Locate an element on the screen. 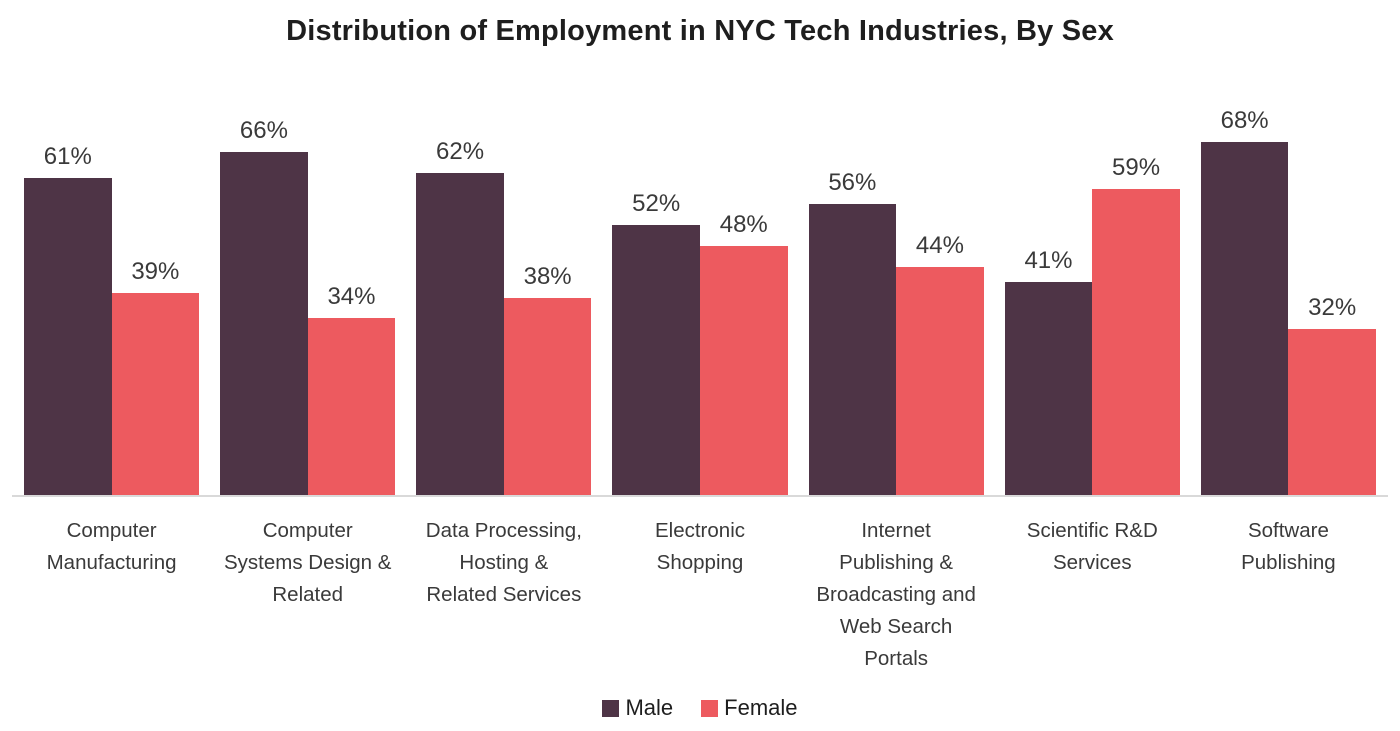  male-bar-column: 62% is located at coordinates (460, 316).